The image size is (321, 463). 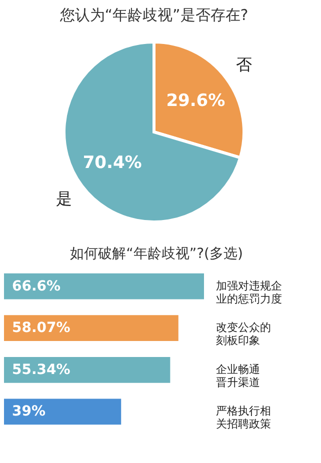 I want to click on chart-title: 您认为“年龄歧视”是否存在?, so click(x=153, y=15).